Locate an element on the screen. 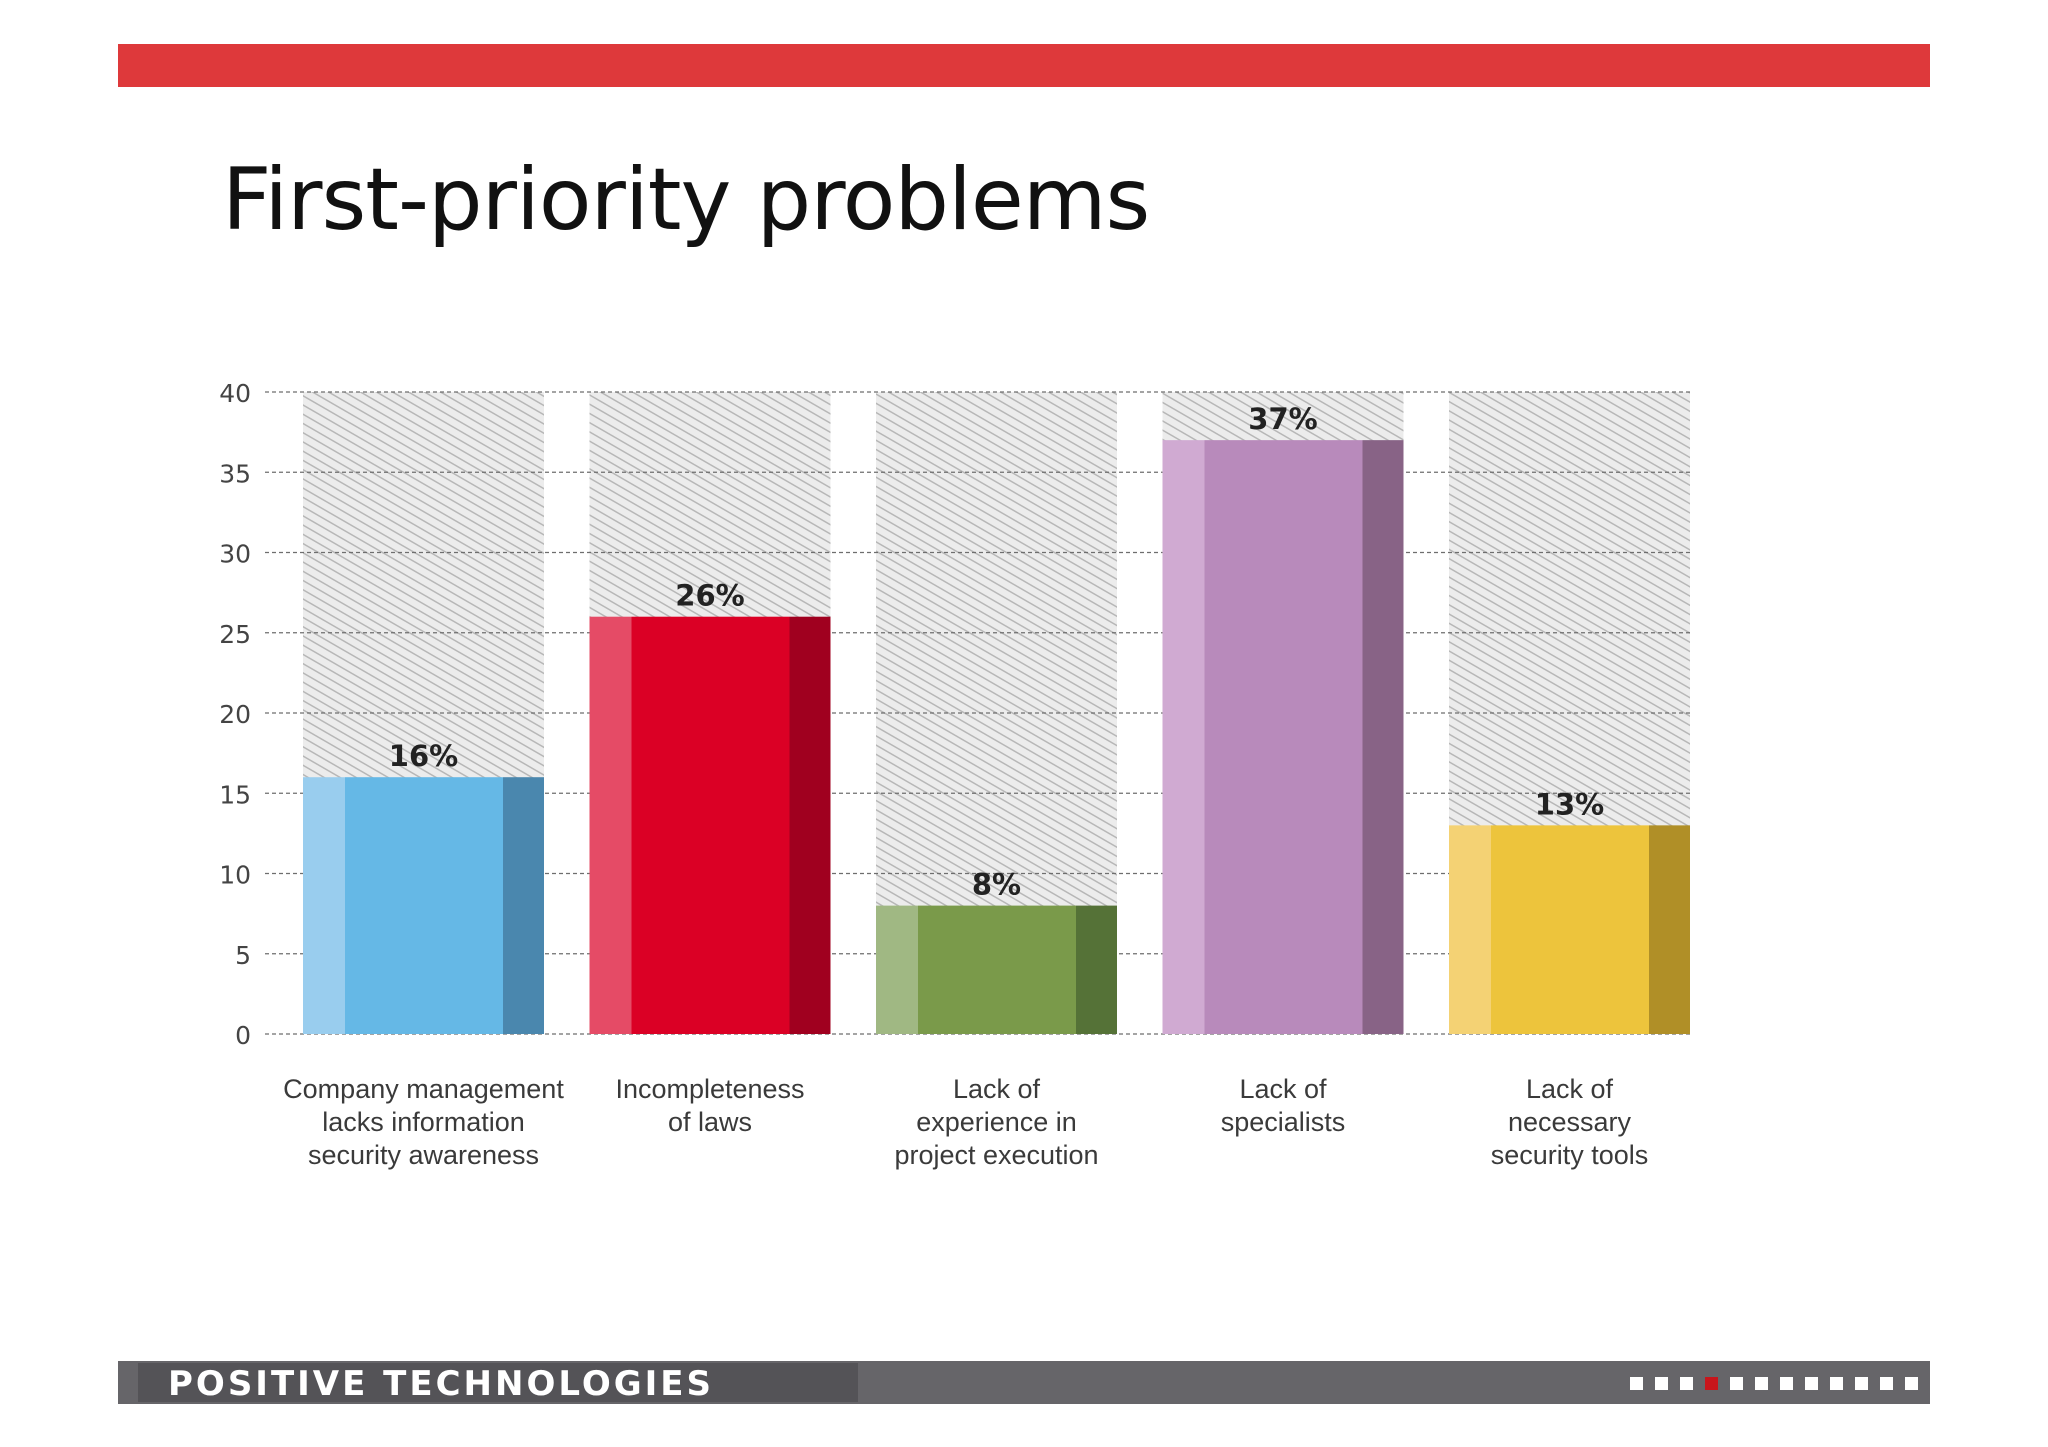 This screenshot has width=2048, height=1447. x-category-label: specialists is located at coordinates (1283, 1122).